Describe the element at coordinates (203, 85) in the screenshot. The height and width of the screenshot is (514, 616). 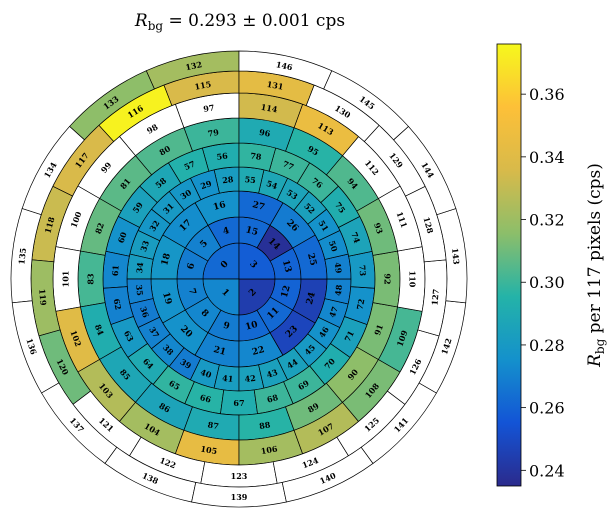
I see `segment-label: 115` at that location.